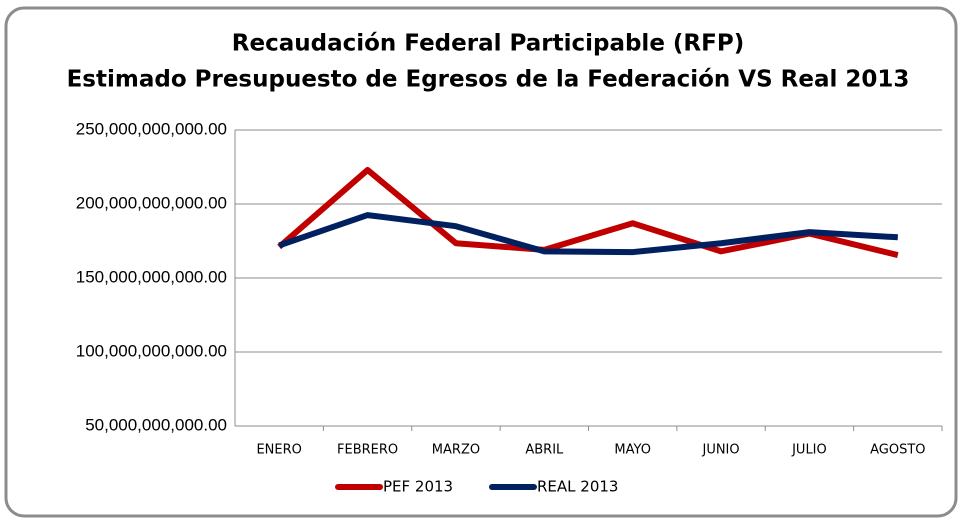 This screenshot has width=961, height=520. I want to click on x-tick-label: JUNIO, so click(720, 450).